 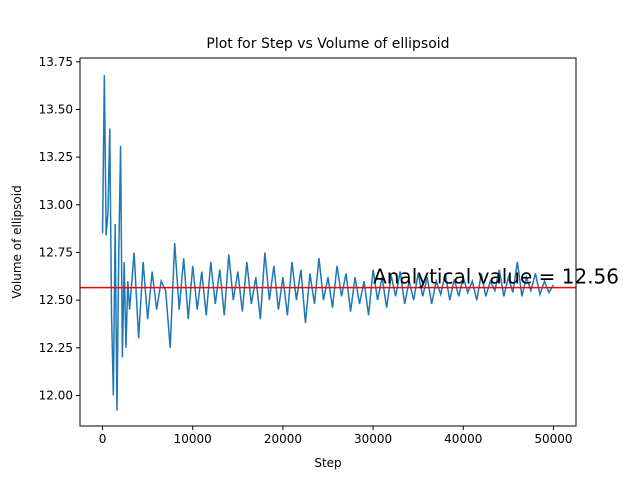 I want to click on x-tick-label: 50000, so click(x=553, y=439).